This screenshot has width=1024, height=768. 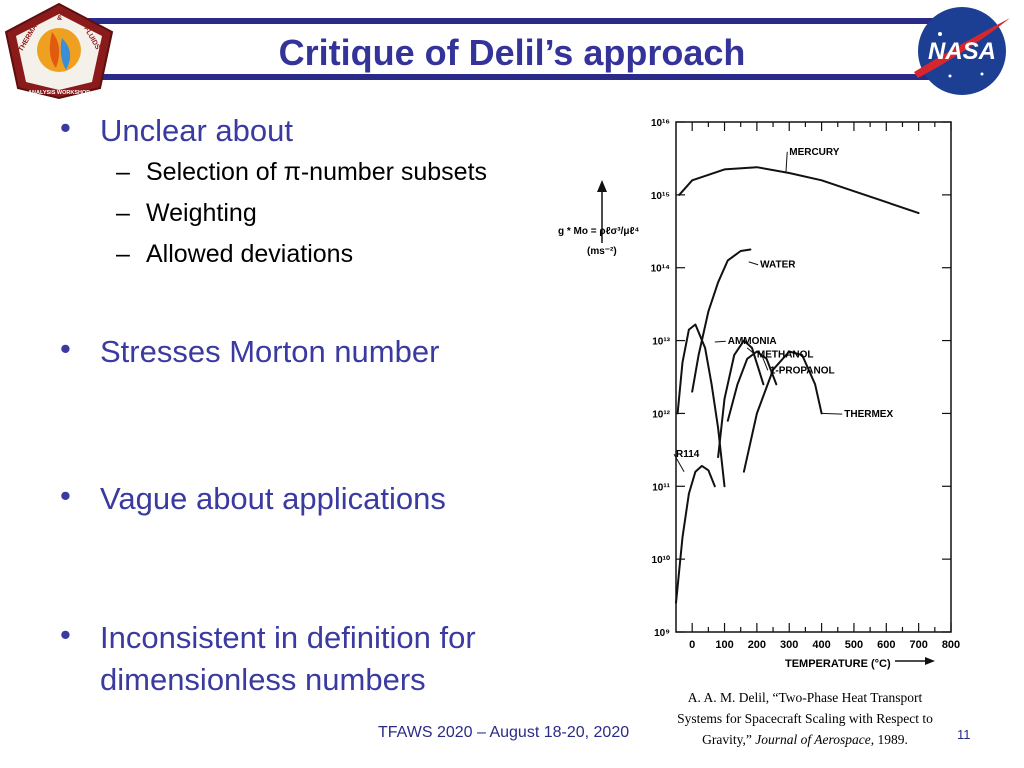 I want to click on bullet-text: Unclear about, so click(x=197, y=130).